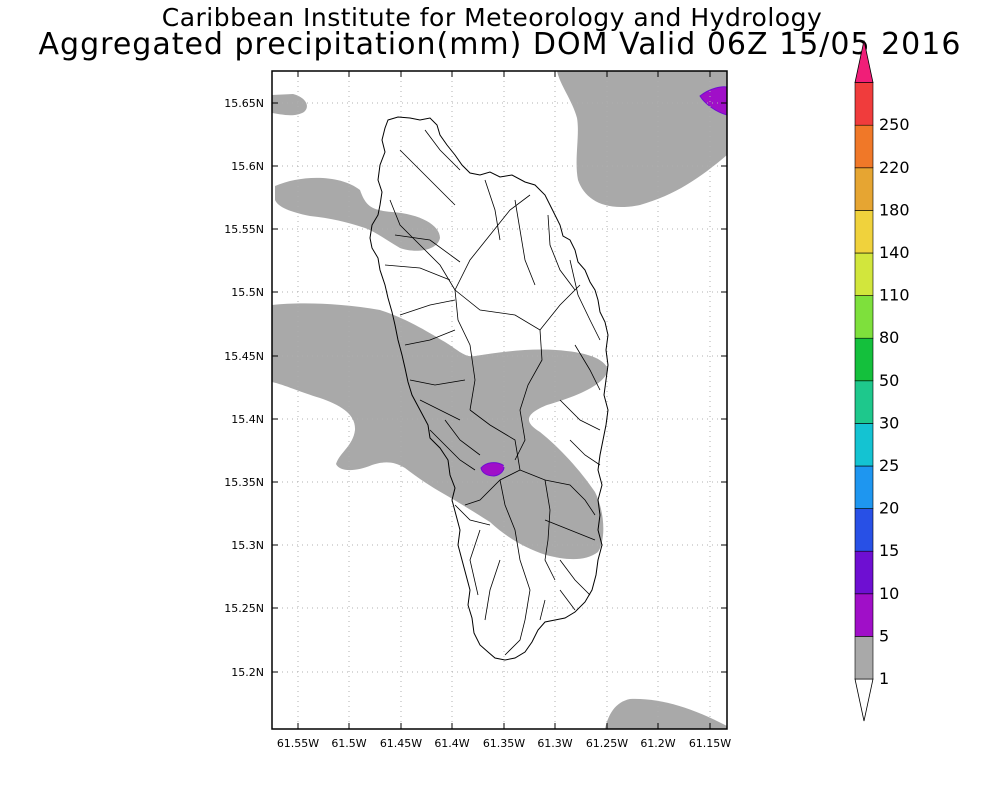 The height and width of the screenshot is (800, 1000). I want to click on colorbar-level-label: 15, so click(889, 550).